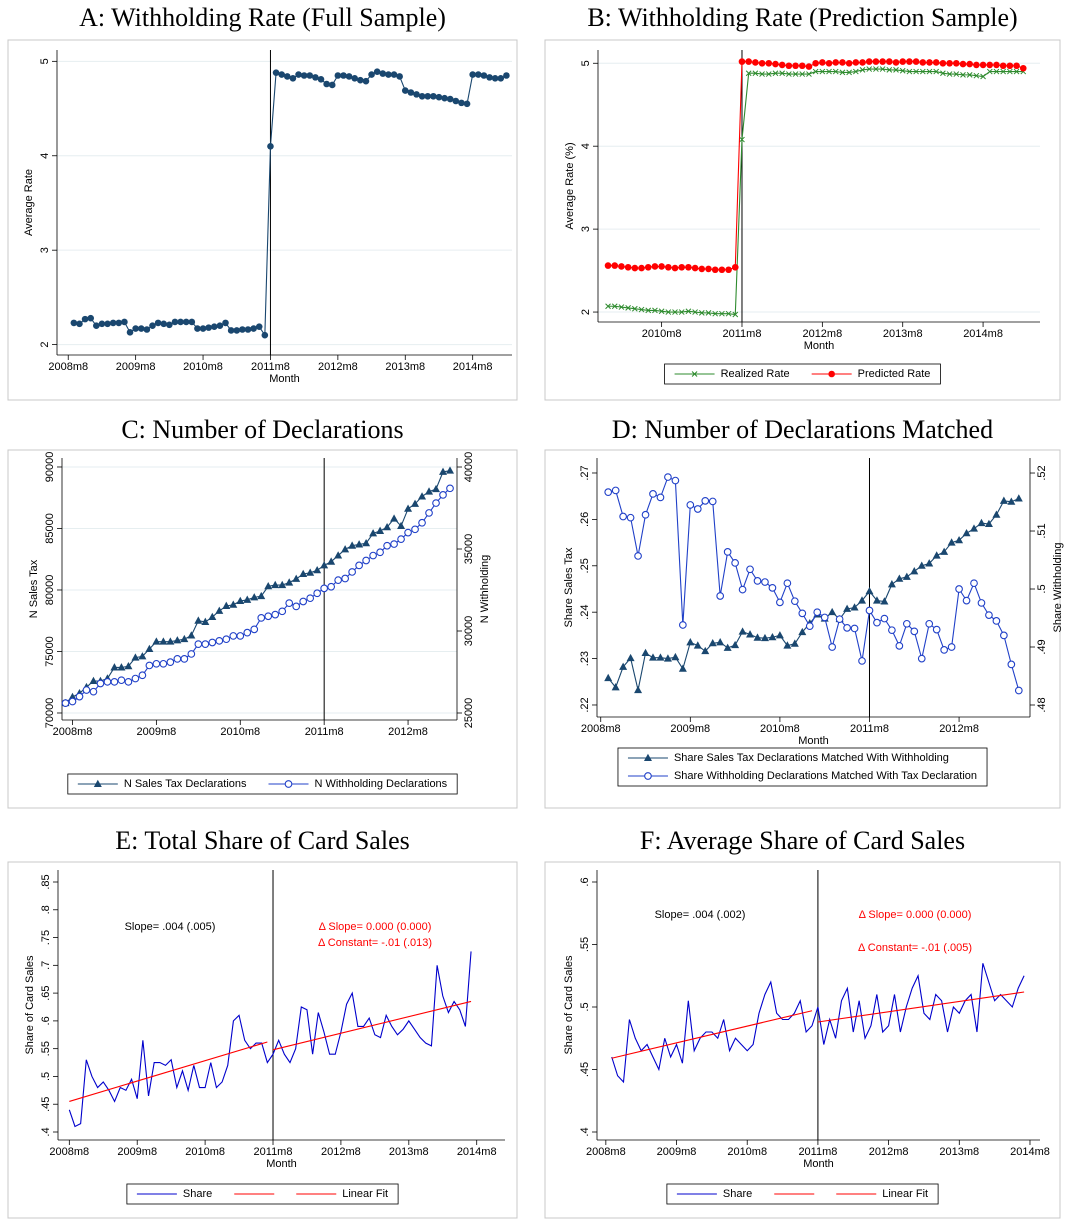 This screenshot has height=1220, width=1068. I want to click on annotation: Slope= .004 (.005), so click(170, 927).